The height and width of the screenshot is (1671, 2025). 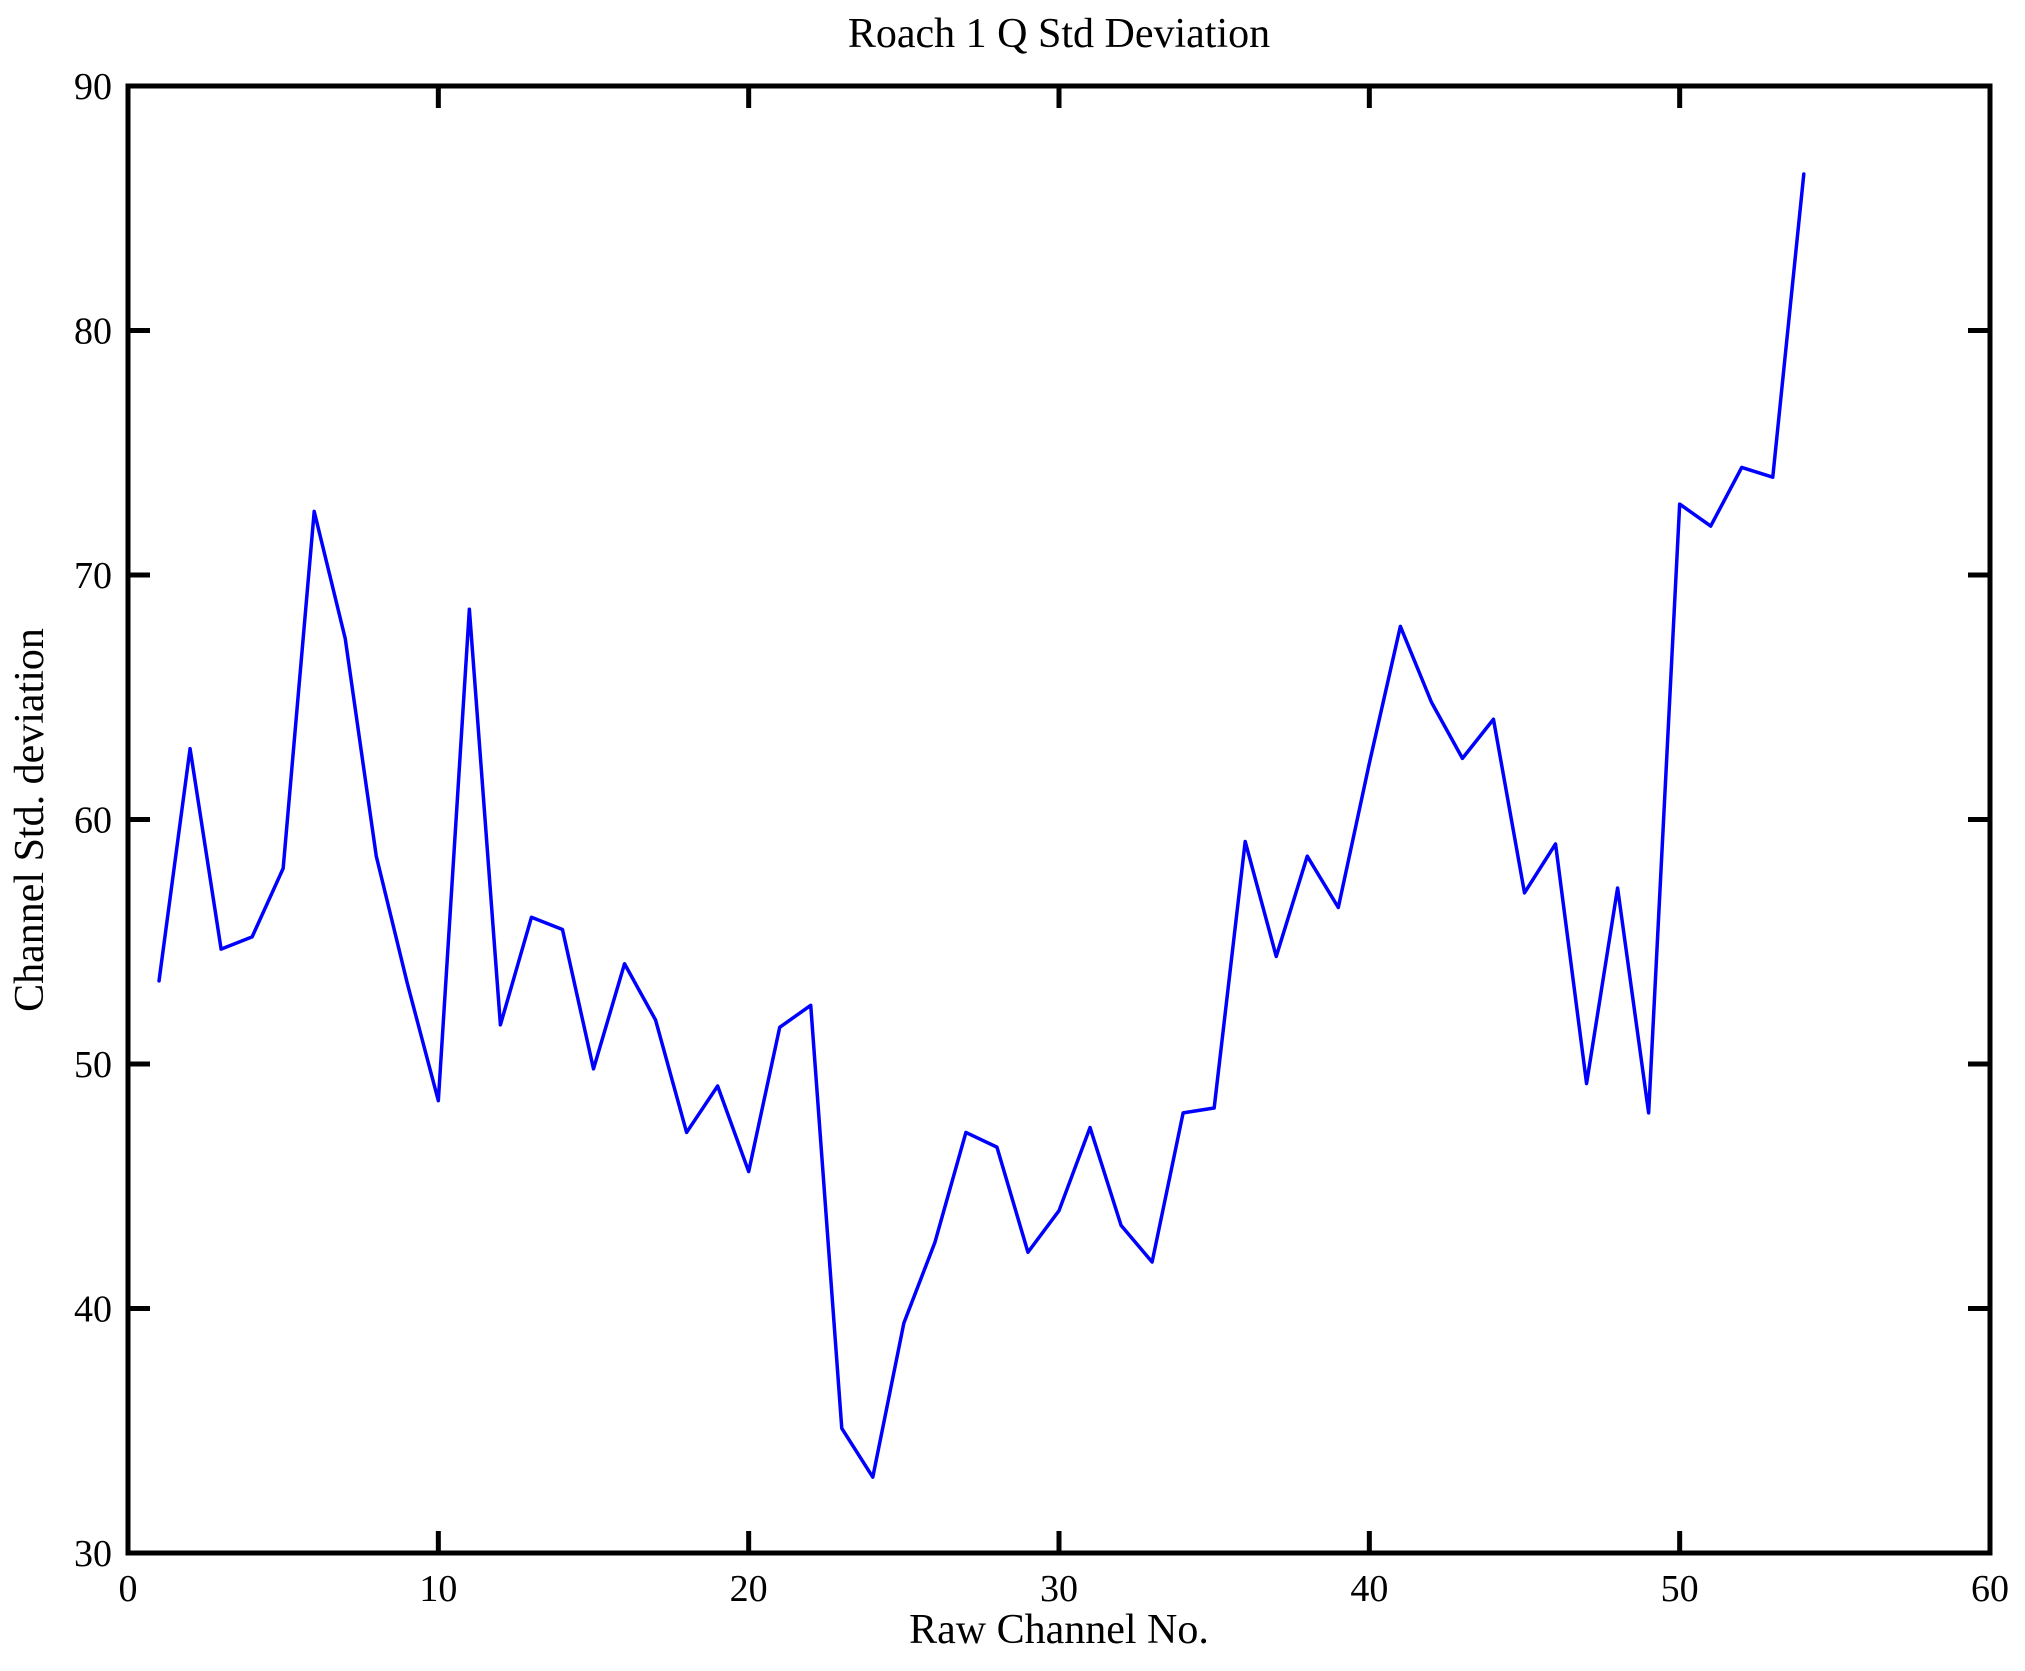 I want to click on y-tick-label: 30, so click(x=93, y=1554).